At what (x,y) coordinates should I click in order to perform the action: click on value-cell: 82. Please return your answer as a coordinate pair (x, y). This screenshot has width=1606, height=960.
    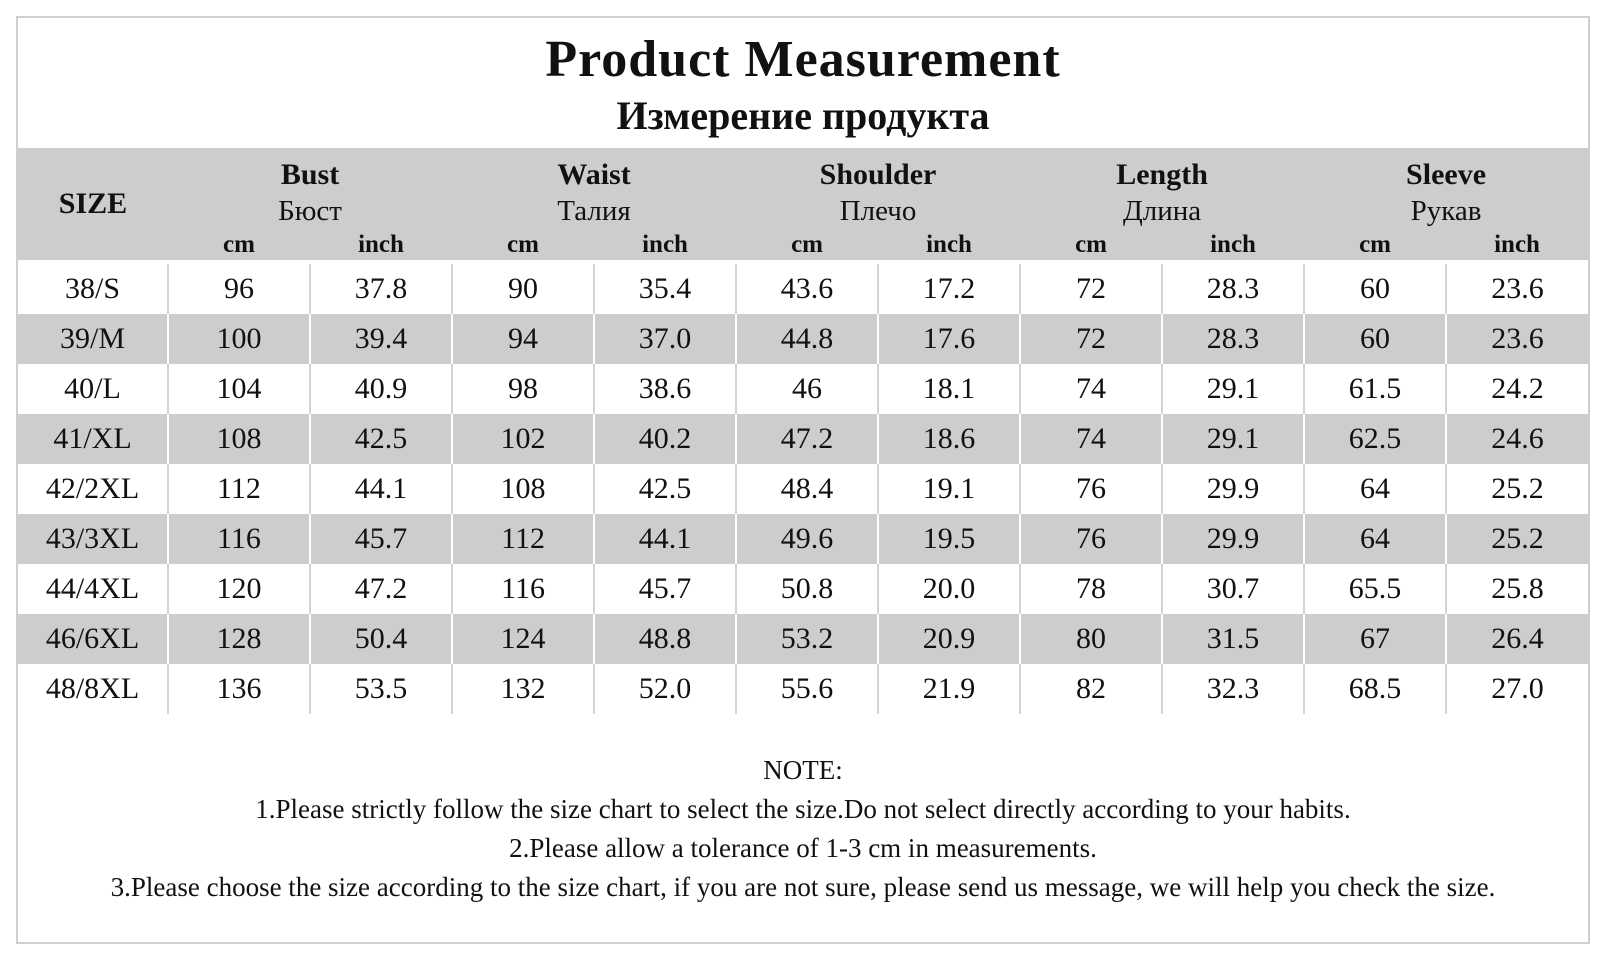
    Looking at the image, I should click on (1092, 689).